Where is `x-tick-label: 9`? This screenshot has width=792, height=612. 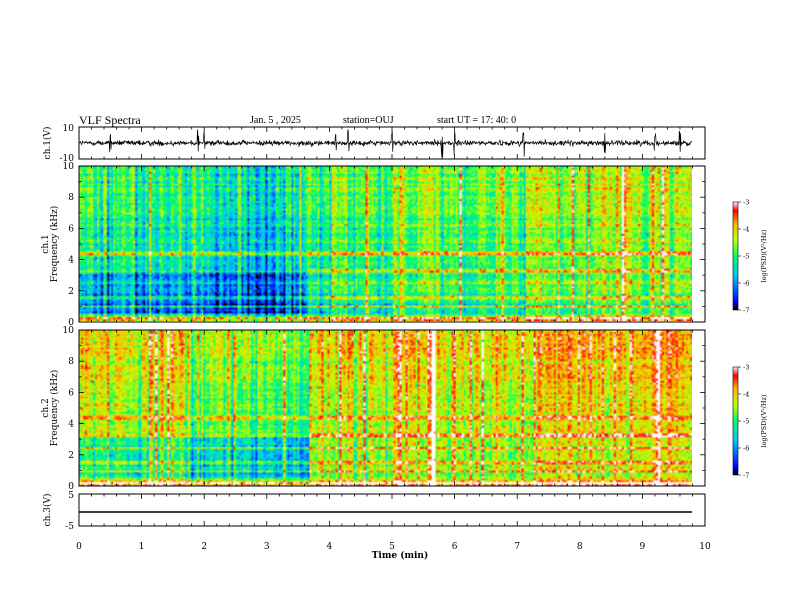 x-tick-label: 9 is located at coordinates (643, 547).